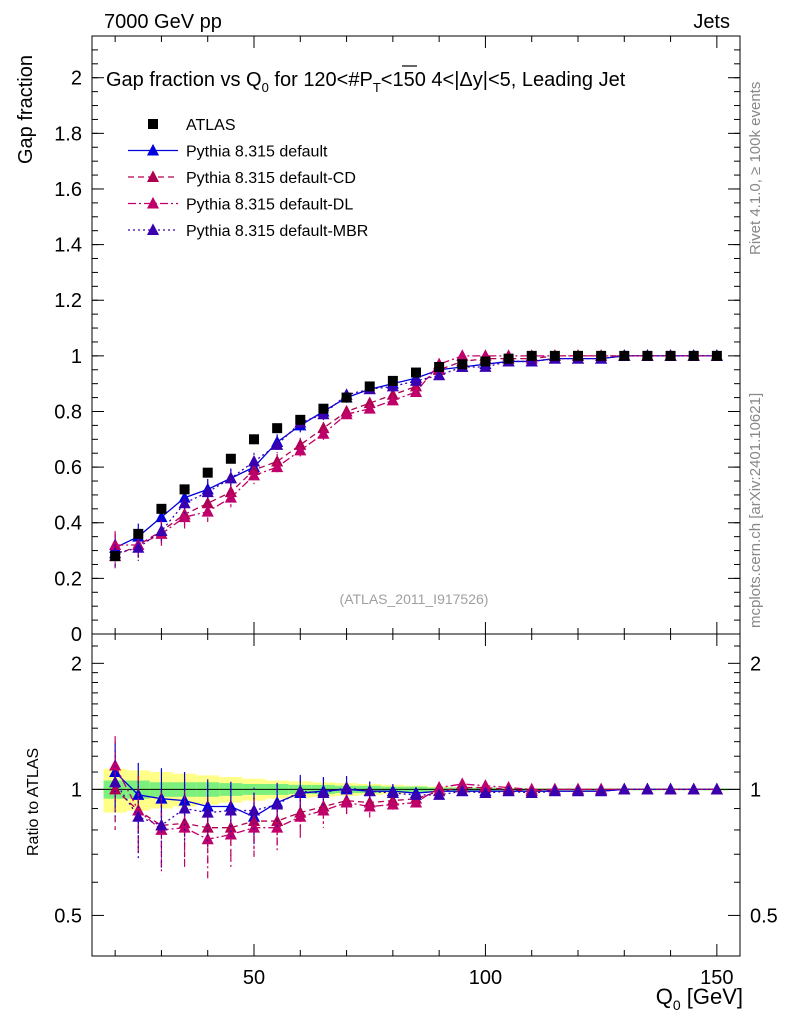 This screenshot has width=786, height=1024. I want to click on legend-marker-atlas, so click(153, 124).